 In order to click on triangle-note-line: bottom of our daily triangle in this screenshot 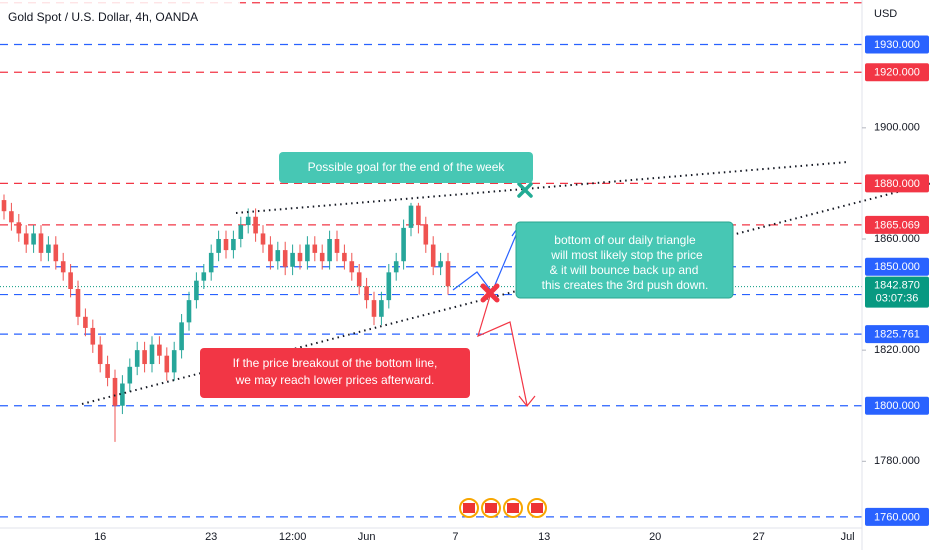, I will do `click(625, 240)`.